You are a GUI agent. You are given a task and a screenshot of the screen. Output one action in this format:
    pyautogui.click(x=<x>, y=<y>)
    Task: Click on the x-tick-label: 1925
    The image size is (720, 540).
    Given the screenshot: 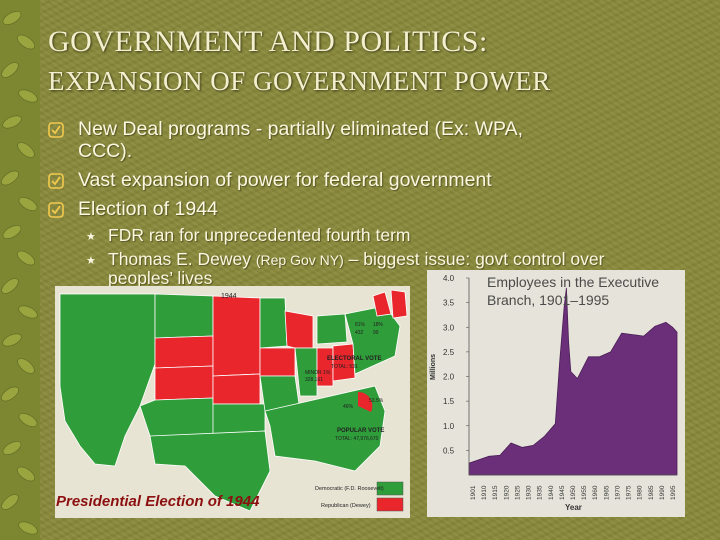 What is the action you would take?
    pyautogui.click(x=517, y=492)
    